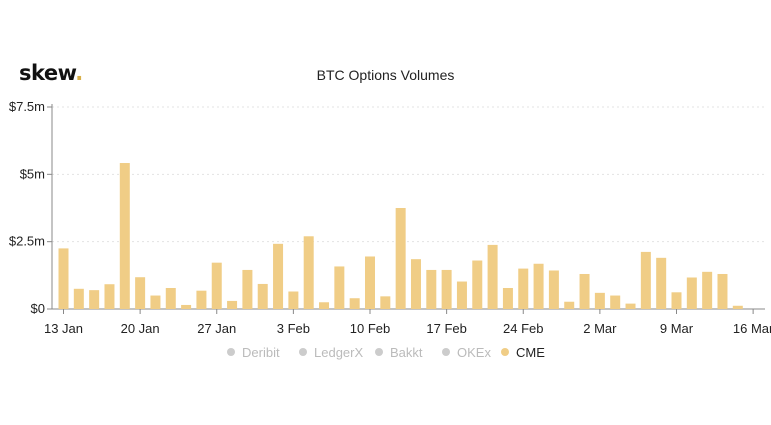 The image size is (771, 425). What do you see at coordinates (261, 352) in the screenshot?
I see `legend-item-deribit: Deribit` at bounding box center [261, 352].